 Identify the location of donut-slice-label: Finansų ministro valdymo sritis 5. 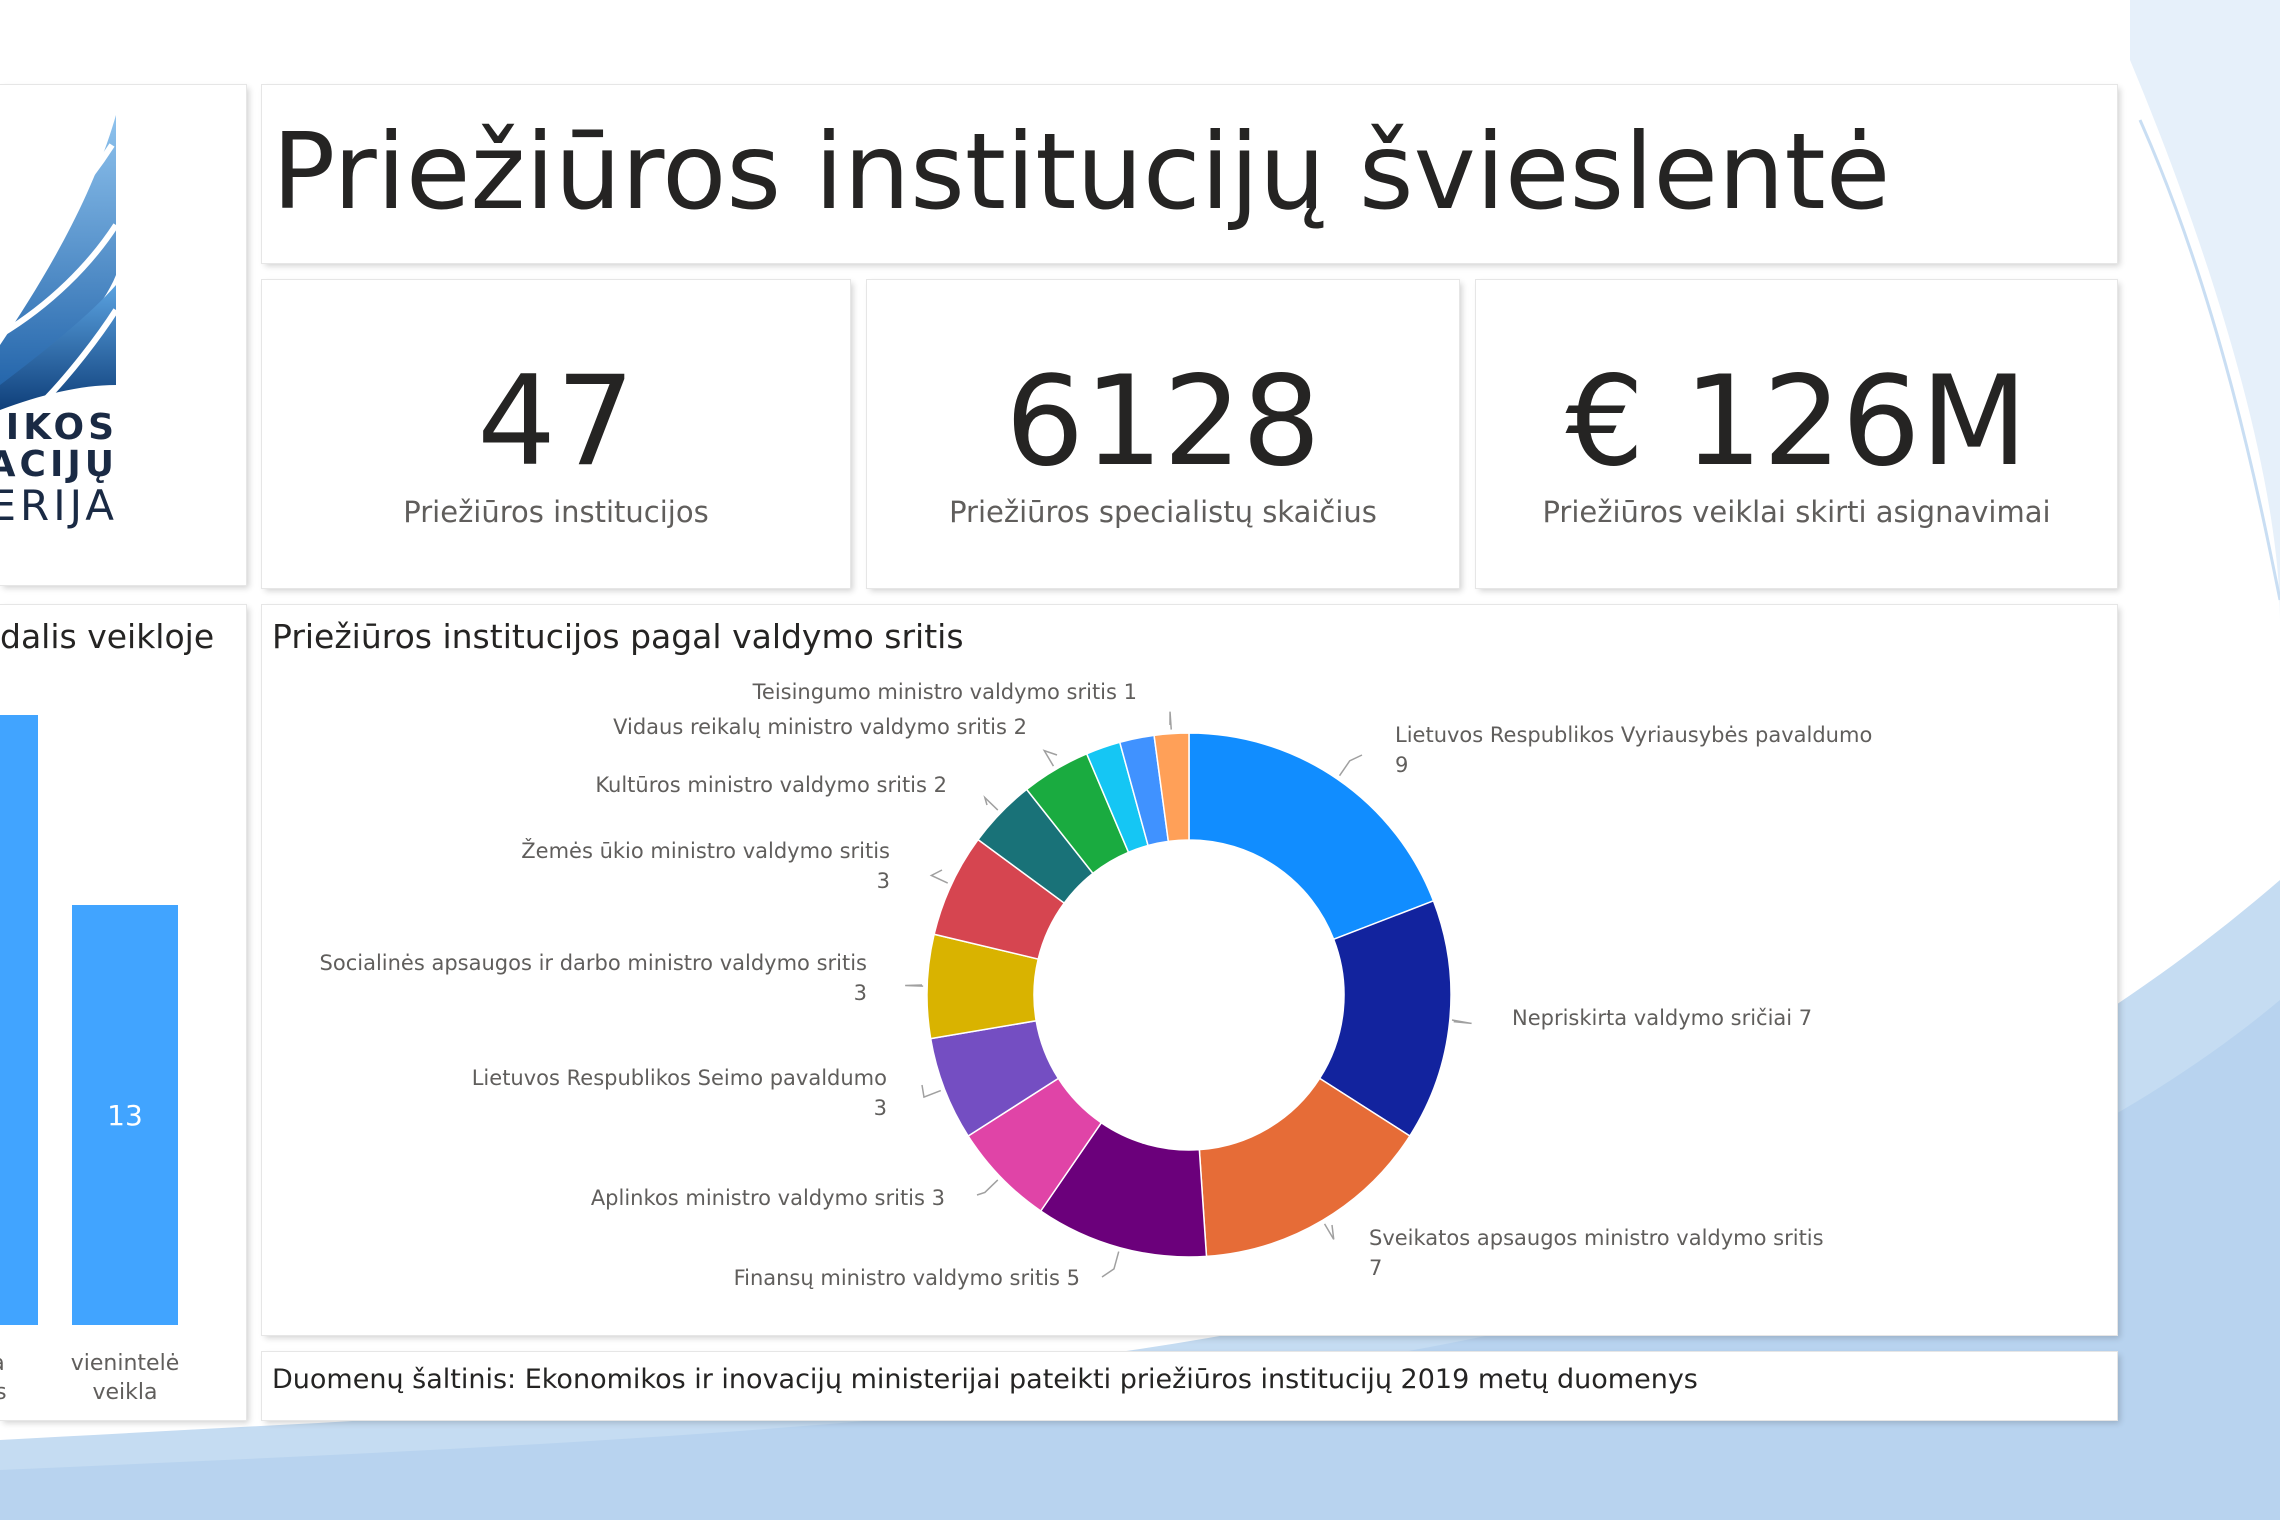
(907, 1278).